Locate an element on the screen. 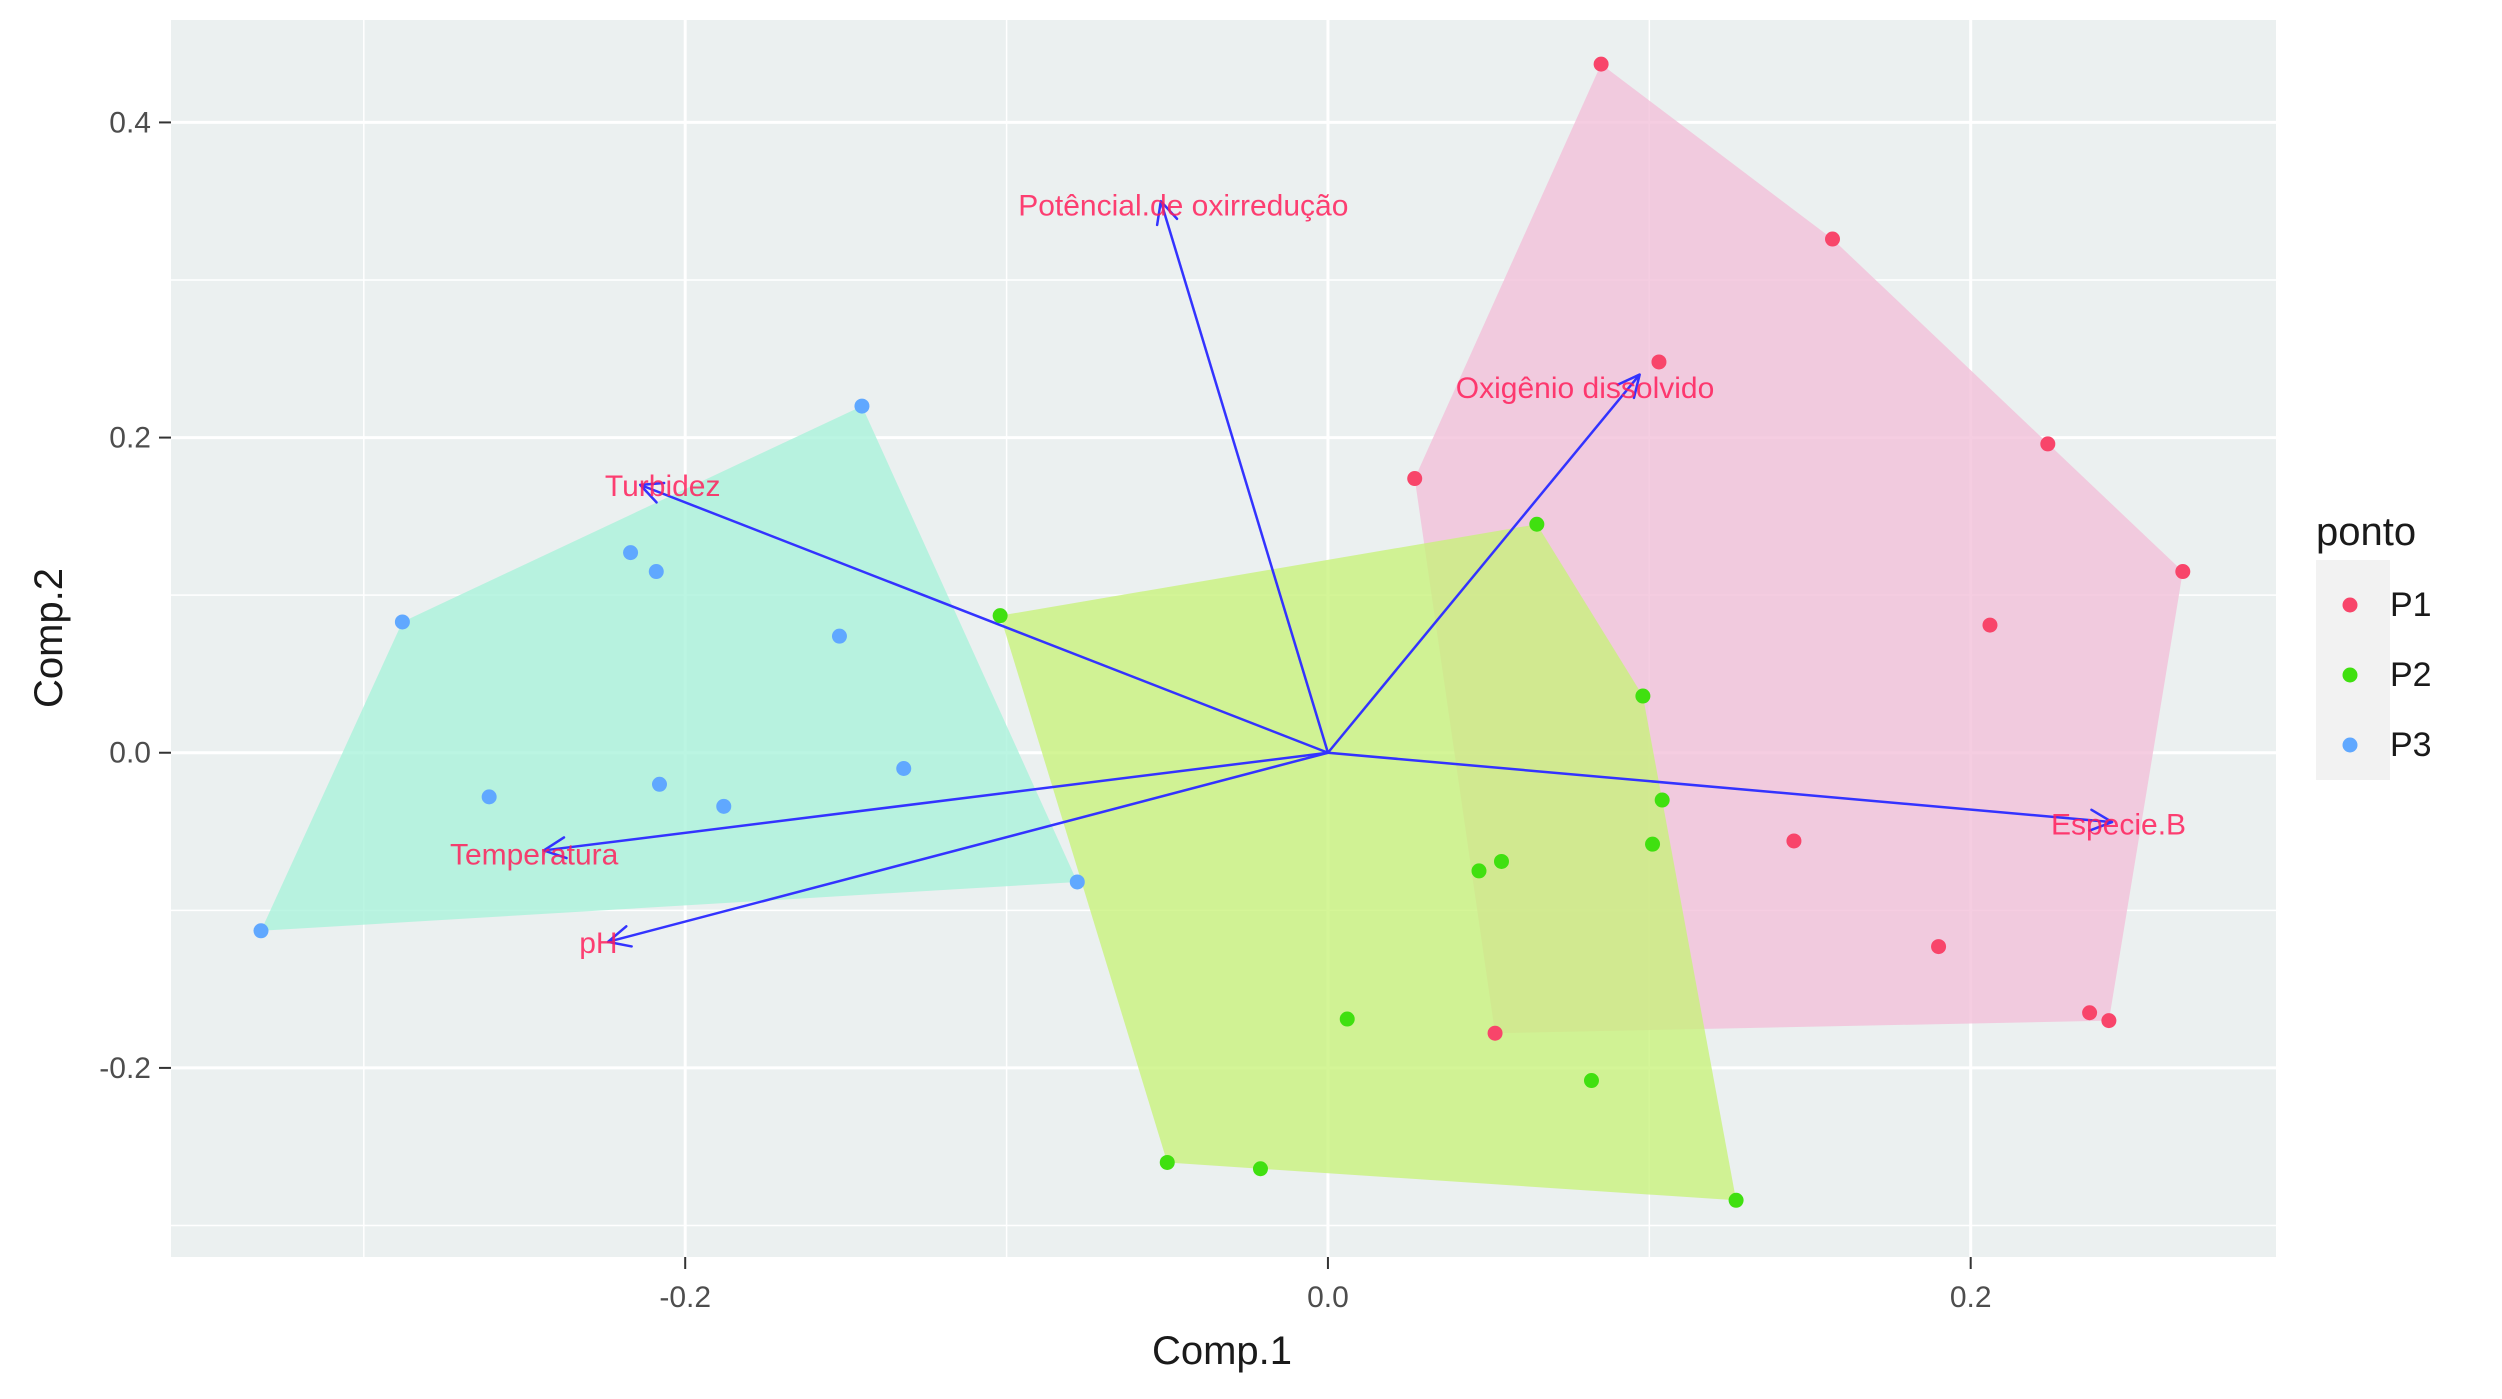 This screenshot has width=2502, height=1399. x-axis-tick-label: 0.0 is located at coordinates (1328, 1297).